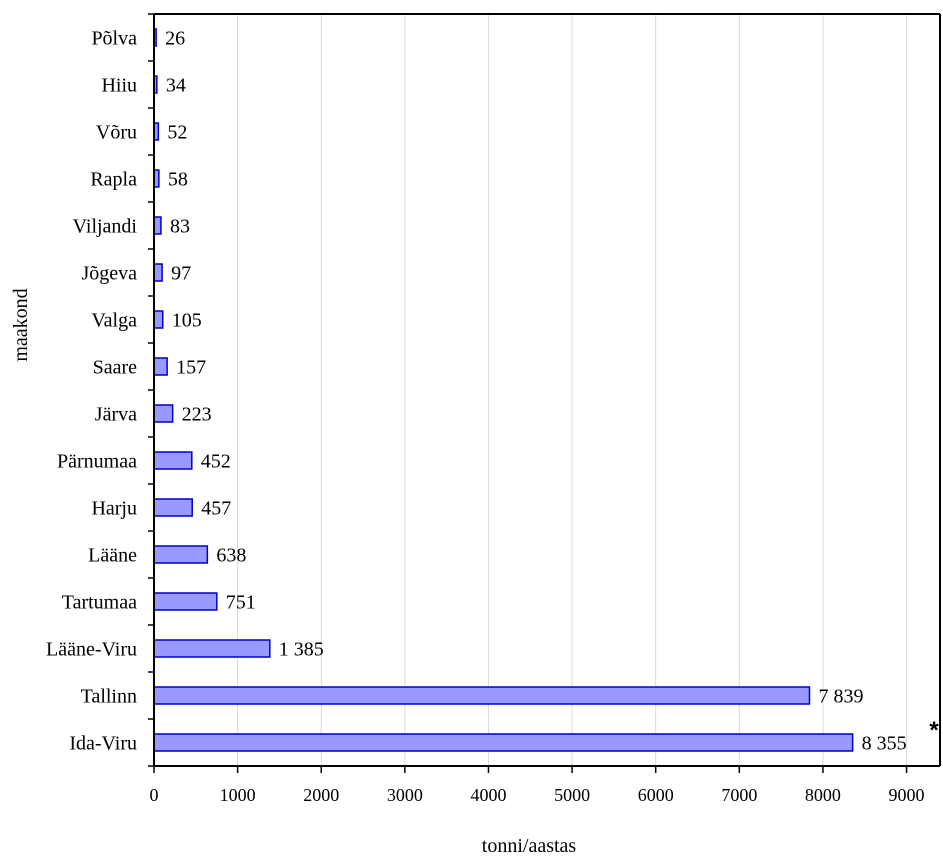 The height and width of the screenshot is (858, 943). What do you see at coordinates (109, 274) in the screenshot?
I see `category-label: Jõgeva` at bounding box center [109, 274].